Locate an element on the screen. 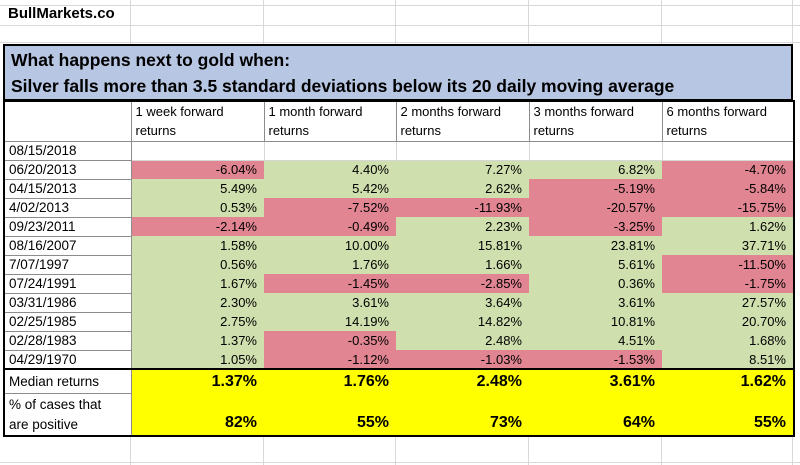  value-cell: 1.05% is located at coordinates (197, 360).